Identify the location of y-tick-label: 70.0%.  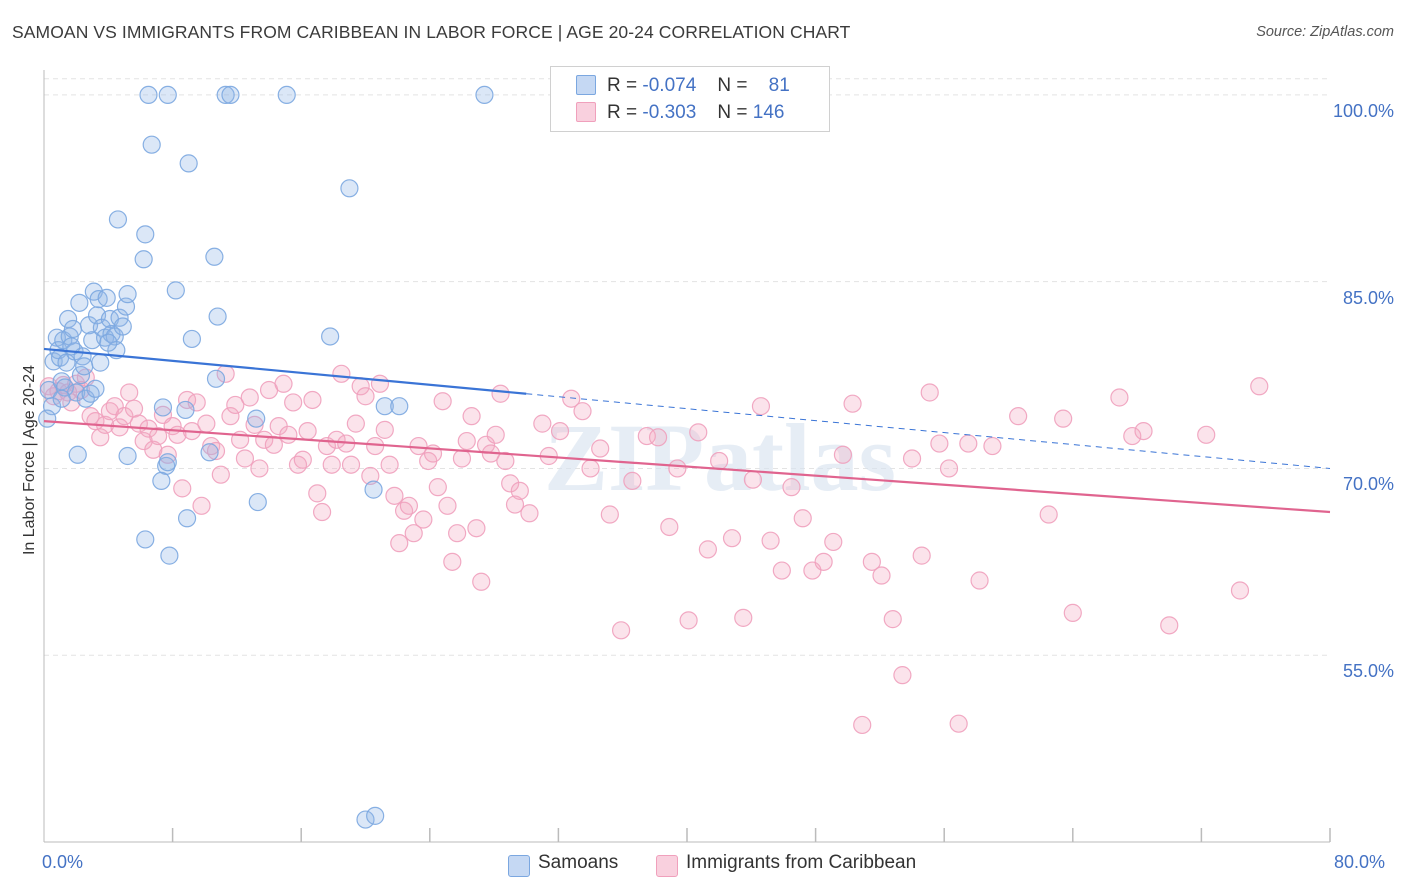
(1368, 484).